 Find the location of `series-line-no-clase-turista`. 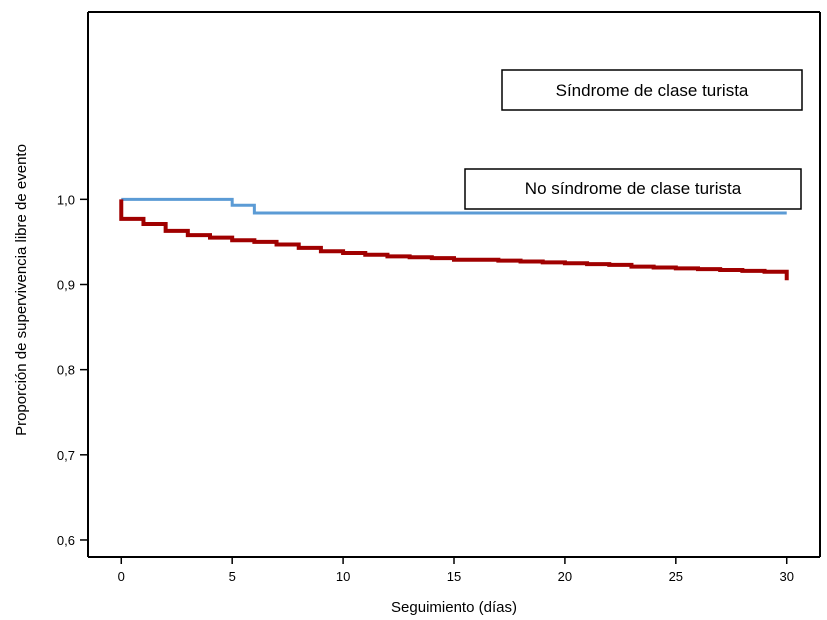

series-line-no-clase-turista is located at coordinates (454, 240).